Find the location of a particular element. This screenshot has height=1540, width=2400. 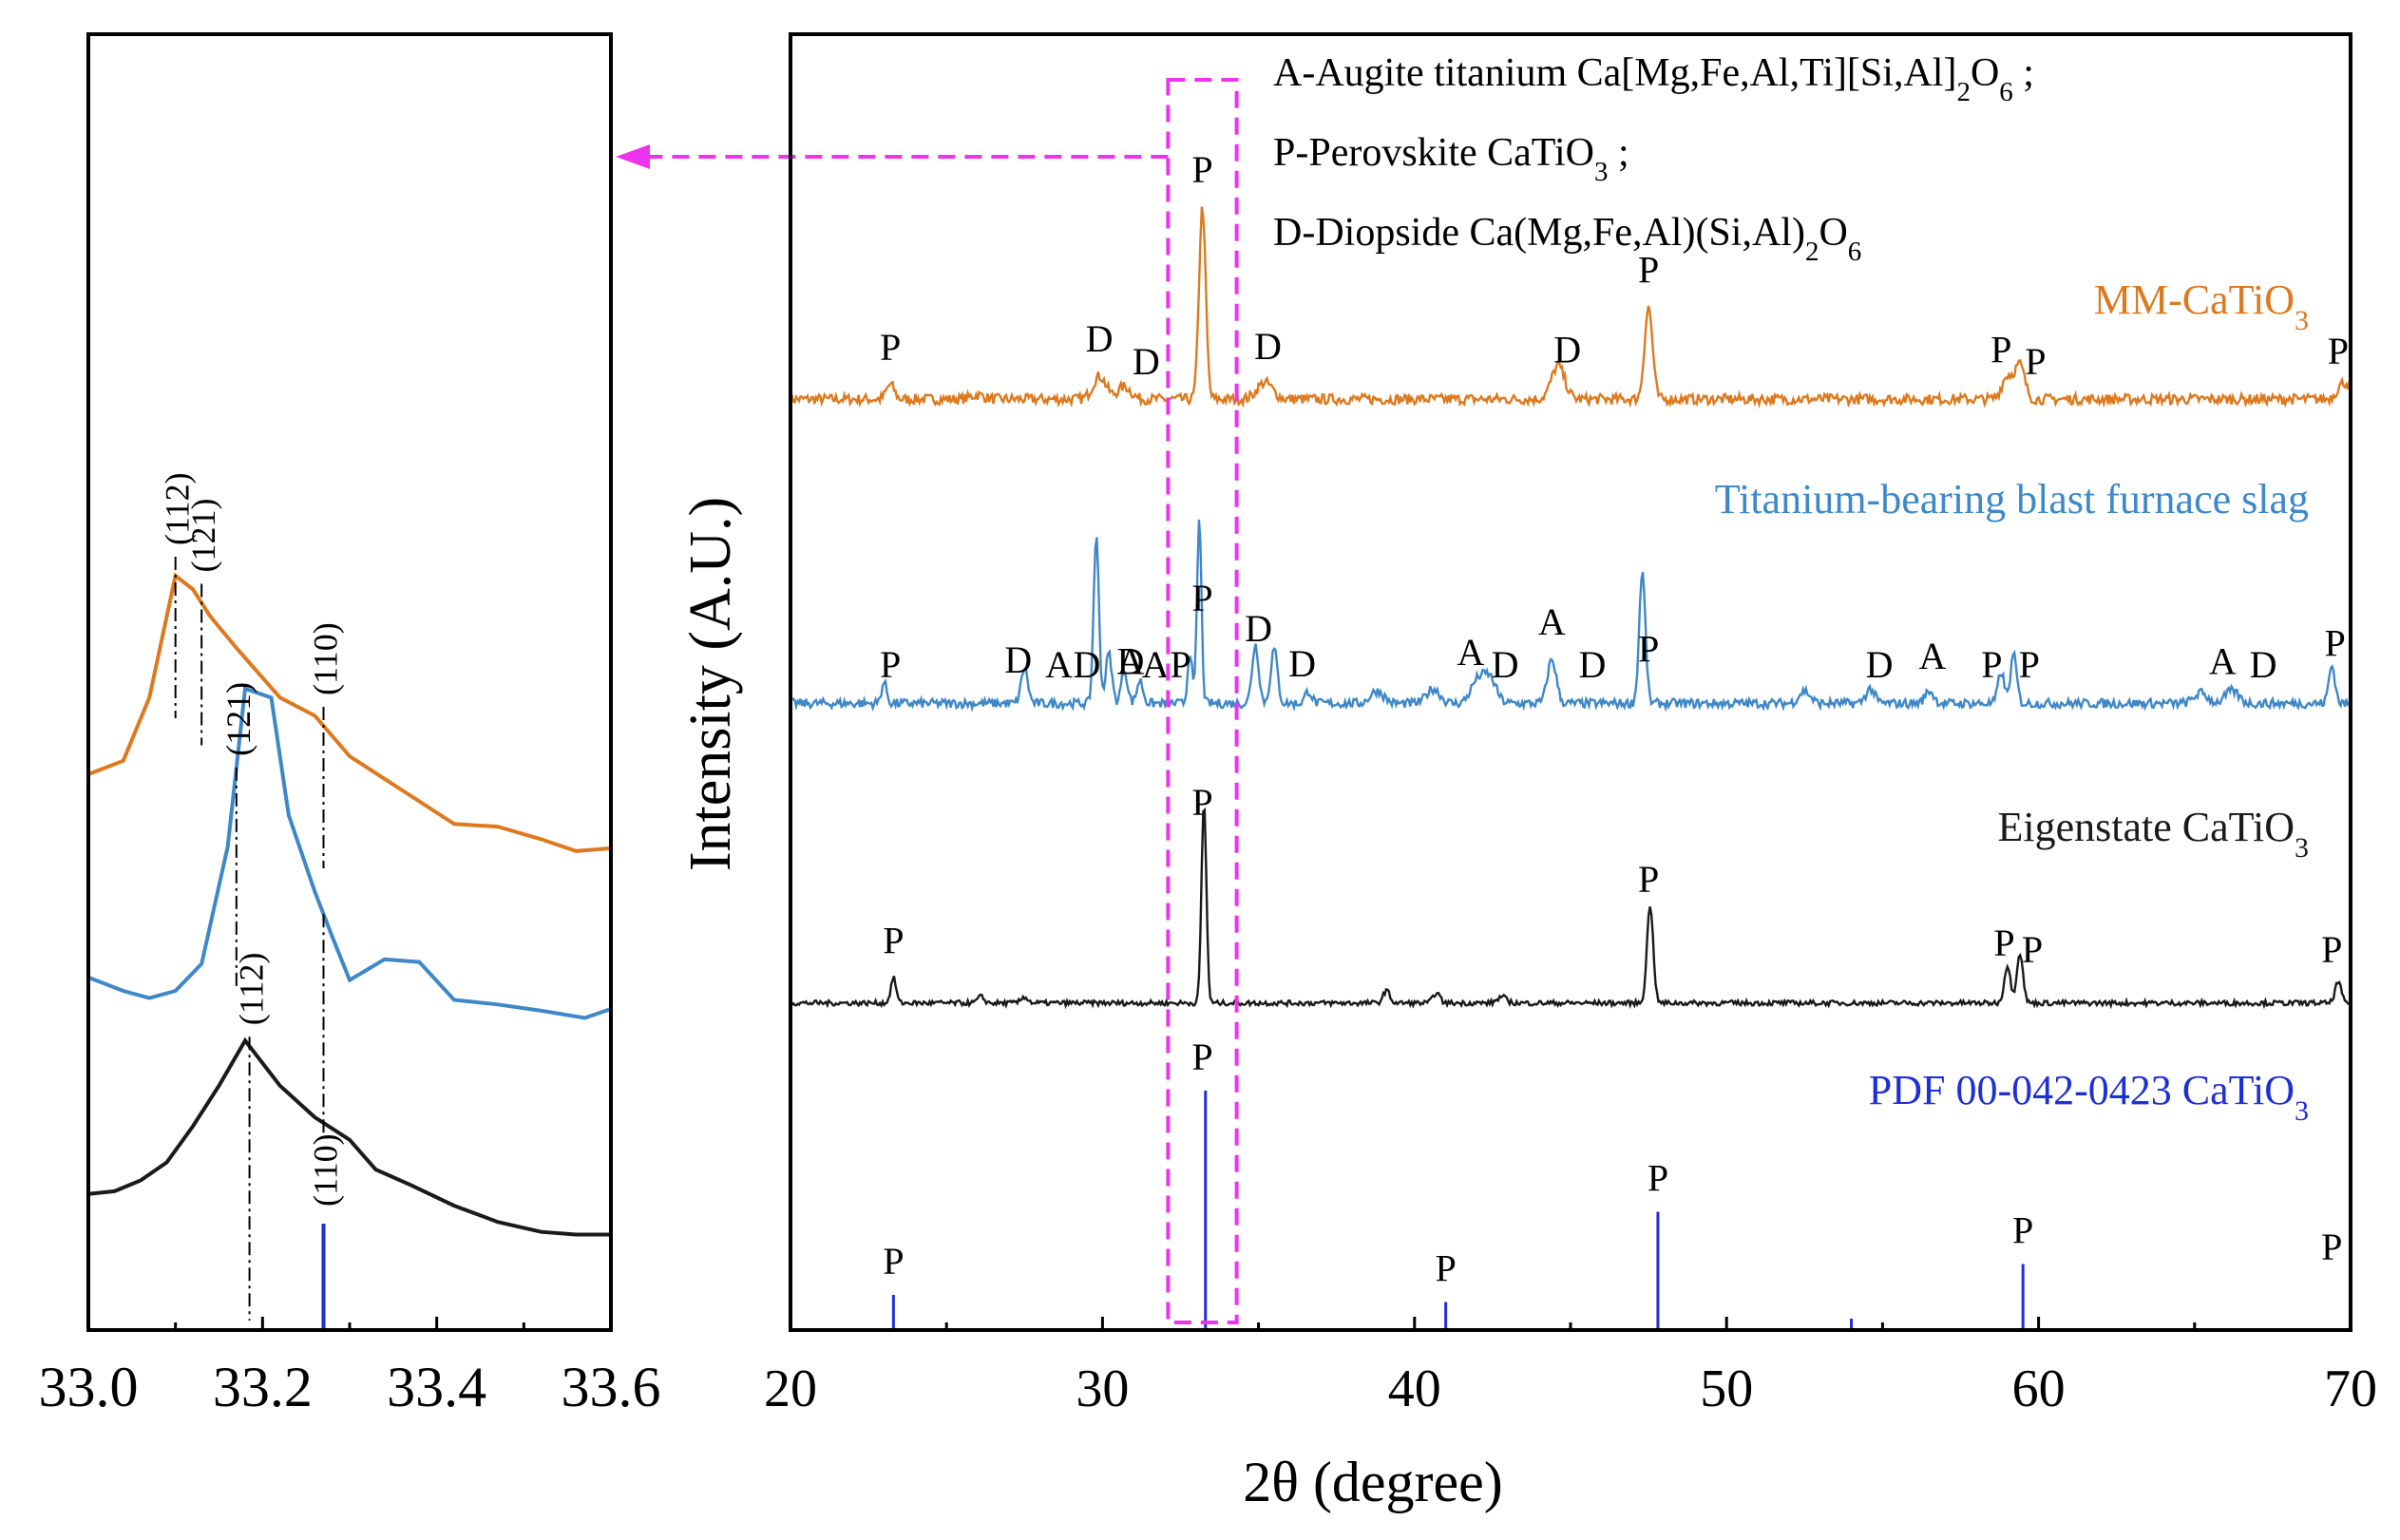

series-line-slag is located at coordinates (1570, 616).